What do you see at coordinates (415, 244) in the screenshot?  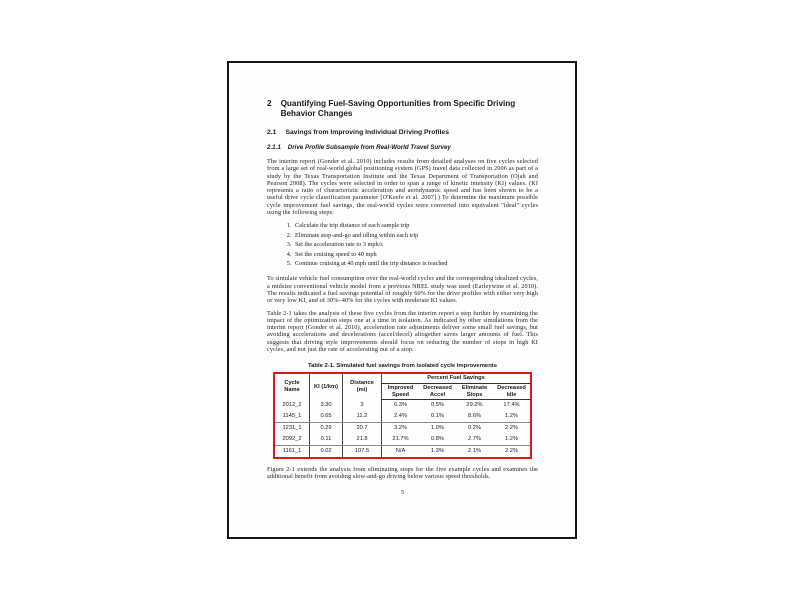 I see `list-item: Set the acceleration rate to 3 mph/s` at bounding box center [415, 244].